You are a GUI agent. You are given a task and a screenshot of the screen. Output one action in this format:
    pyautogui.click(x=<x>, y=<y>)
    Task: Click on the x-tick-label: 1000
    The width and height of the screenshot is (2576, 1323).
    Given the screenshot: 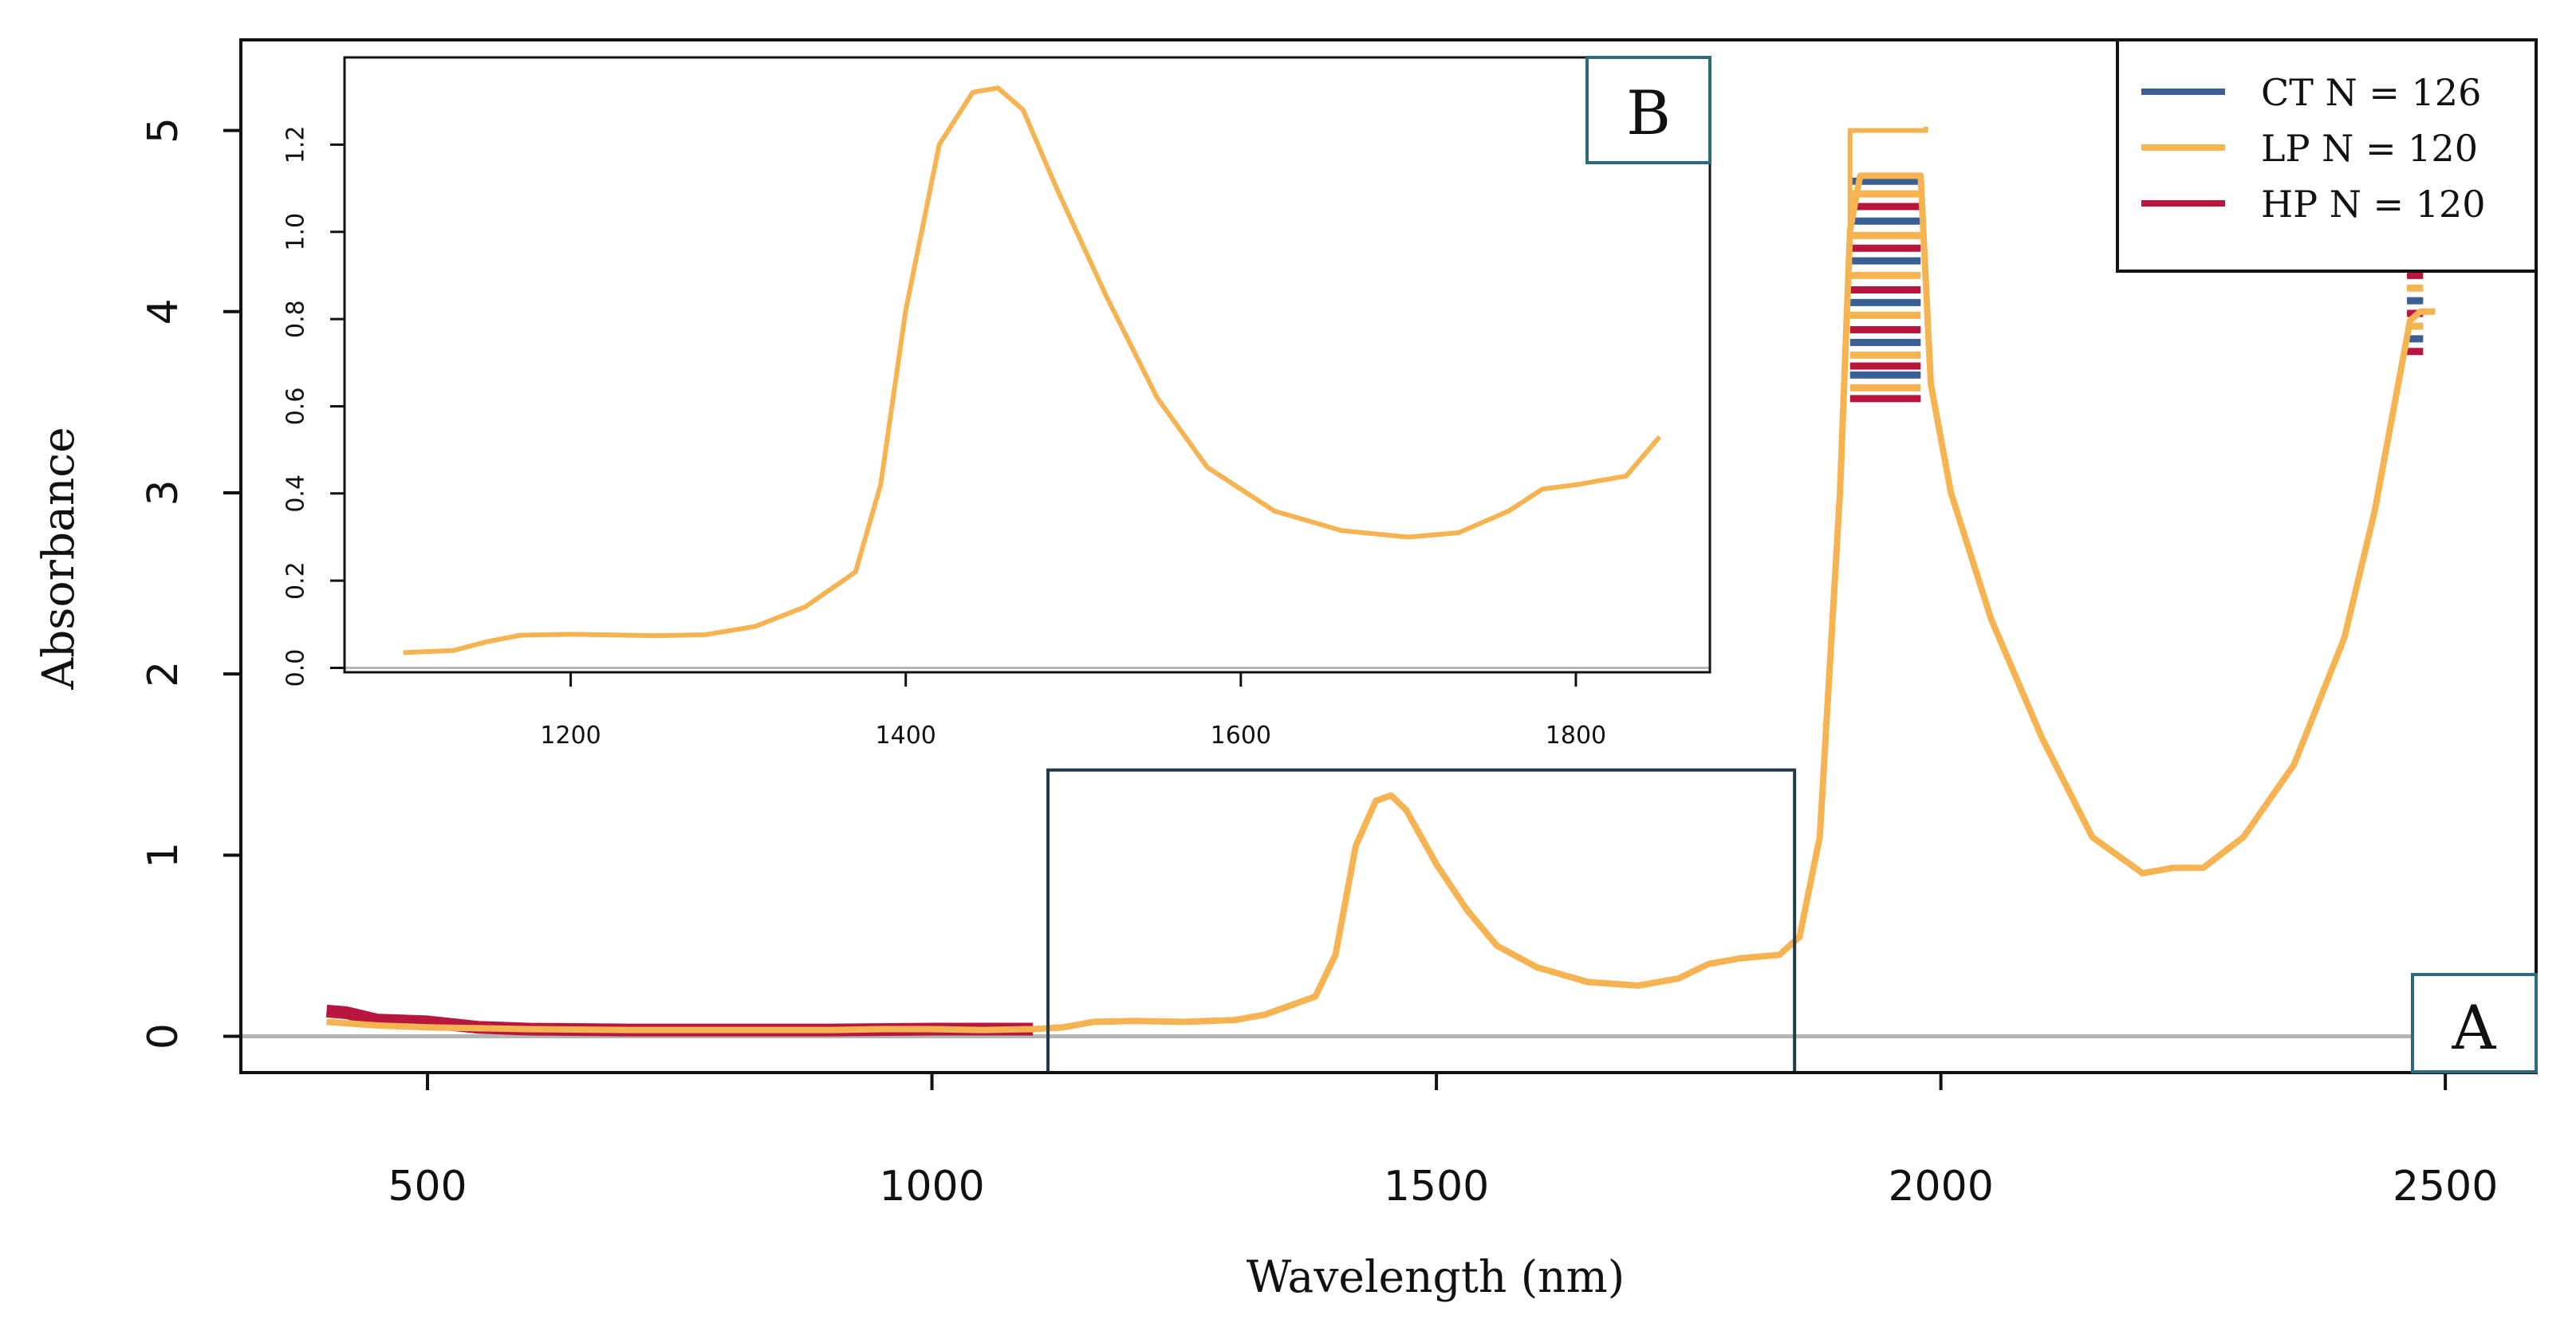 What is the action you would take?
    pyautogui.click(x=931, y=1187)
    